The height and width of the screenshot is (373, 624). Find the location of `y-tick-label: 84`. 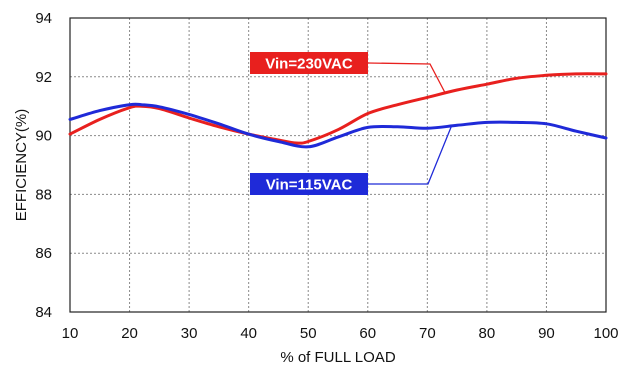

y-tick-label: 84 is located at coordinates (43, 312).